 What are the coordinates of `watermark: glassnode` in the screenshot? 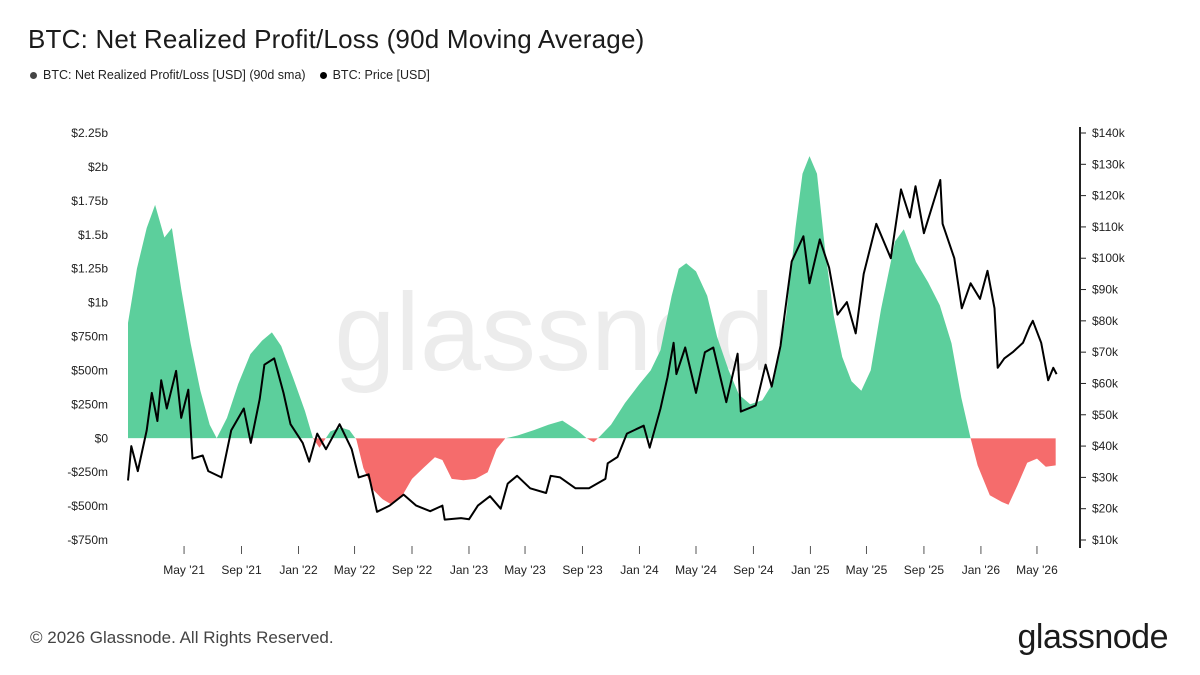 It's located at (585, 332).